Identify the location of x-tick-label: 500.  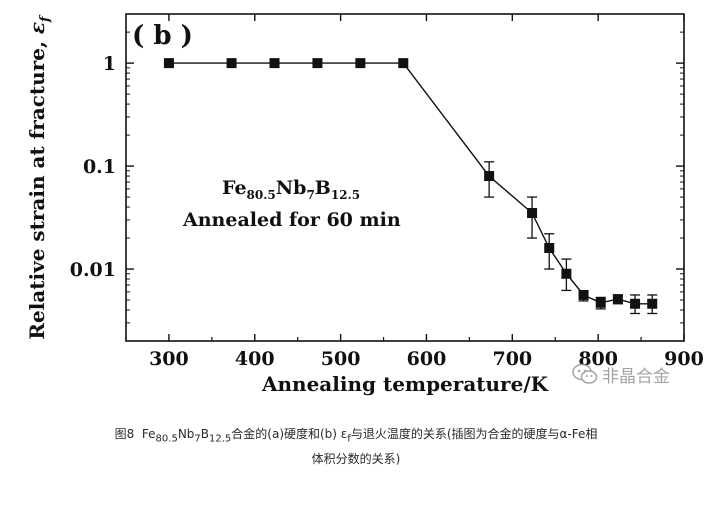
(341, 359).